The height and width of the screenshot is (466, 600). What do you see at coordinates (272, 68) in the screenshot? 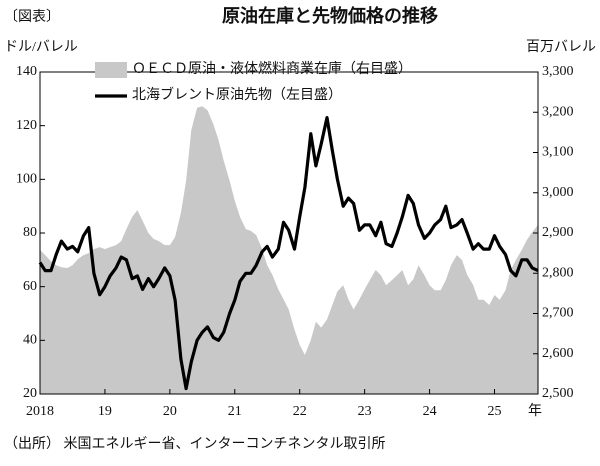
I see `legend-label: ＯＥＣＤ原油・液体燃料商業在庫（右目盛）` at bounding box center [272, 68].